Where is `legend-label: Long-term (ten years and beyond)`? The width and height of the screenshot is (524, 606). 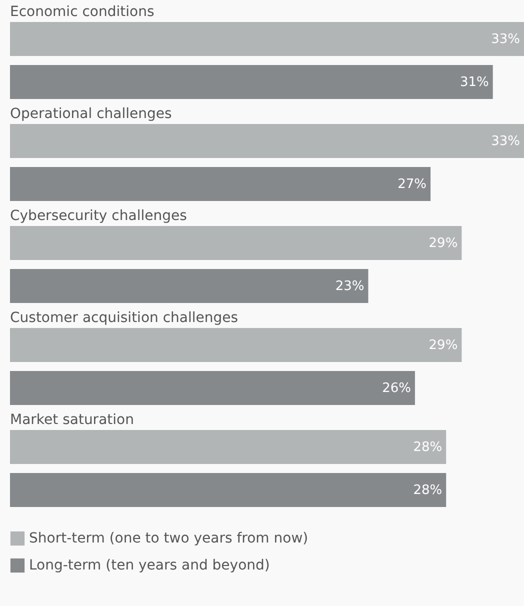
legend-label: Long-term (ten years and beyond) is located at coordinates (149, 566).